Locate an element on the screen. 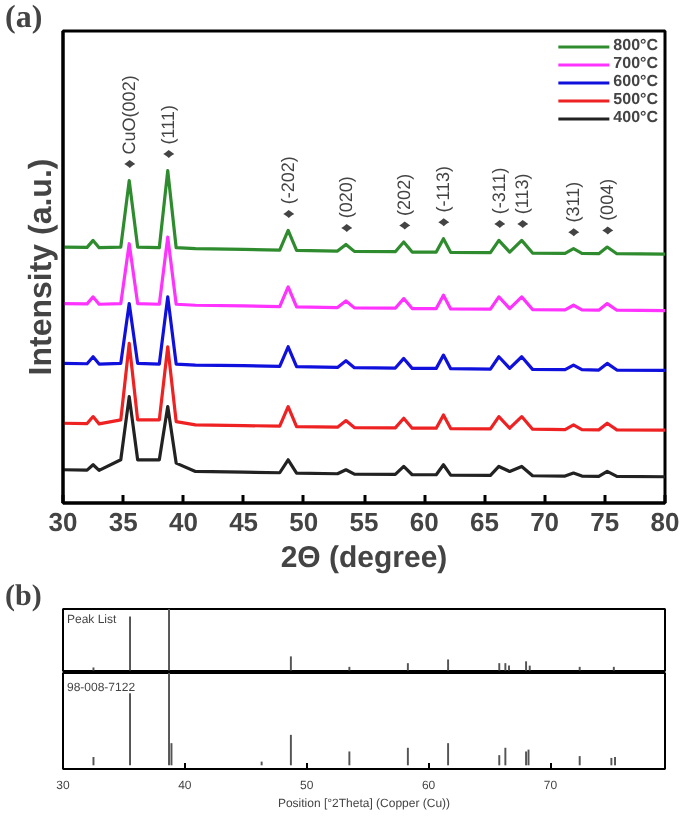 This screenshot has height=828, width=680. x-tick-label: 45 is located at coordinates (244, 522).